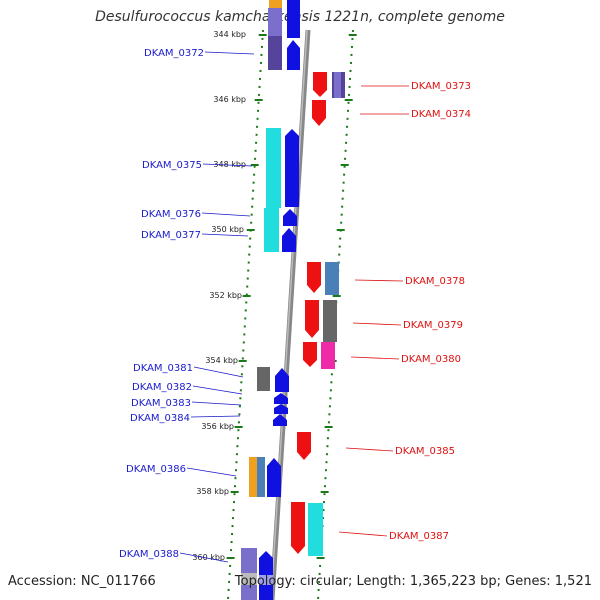  What do you see at coordinates (431, 359) in the screenshot?
I see `gene-label-dkam-0380: DKAM_0380` at bounding box center [431, 359].